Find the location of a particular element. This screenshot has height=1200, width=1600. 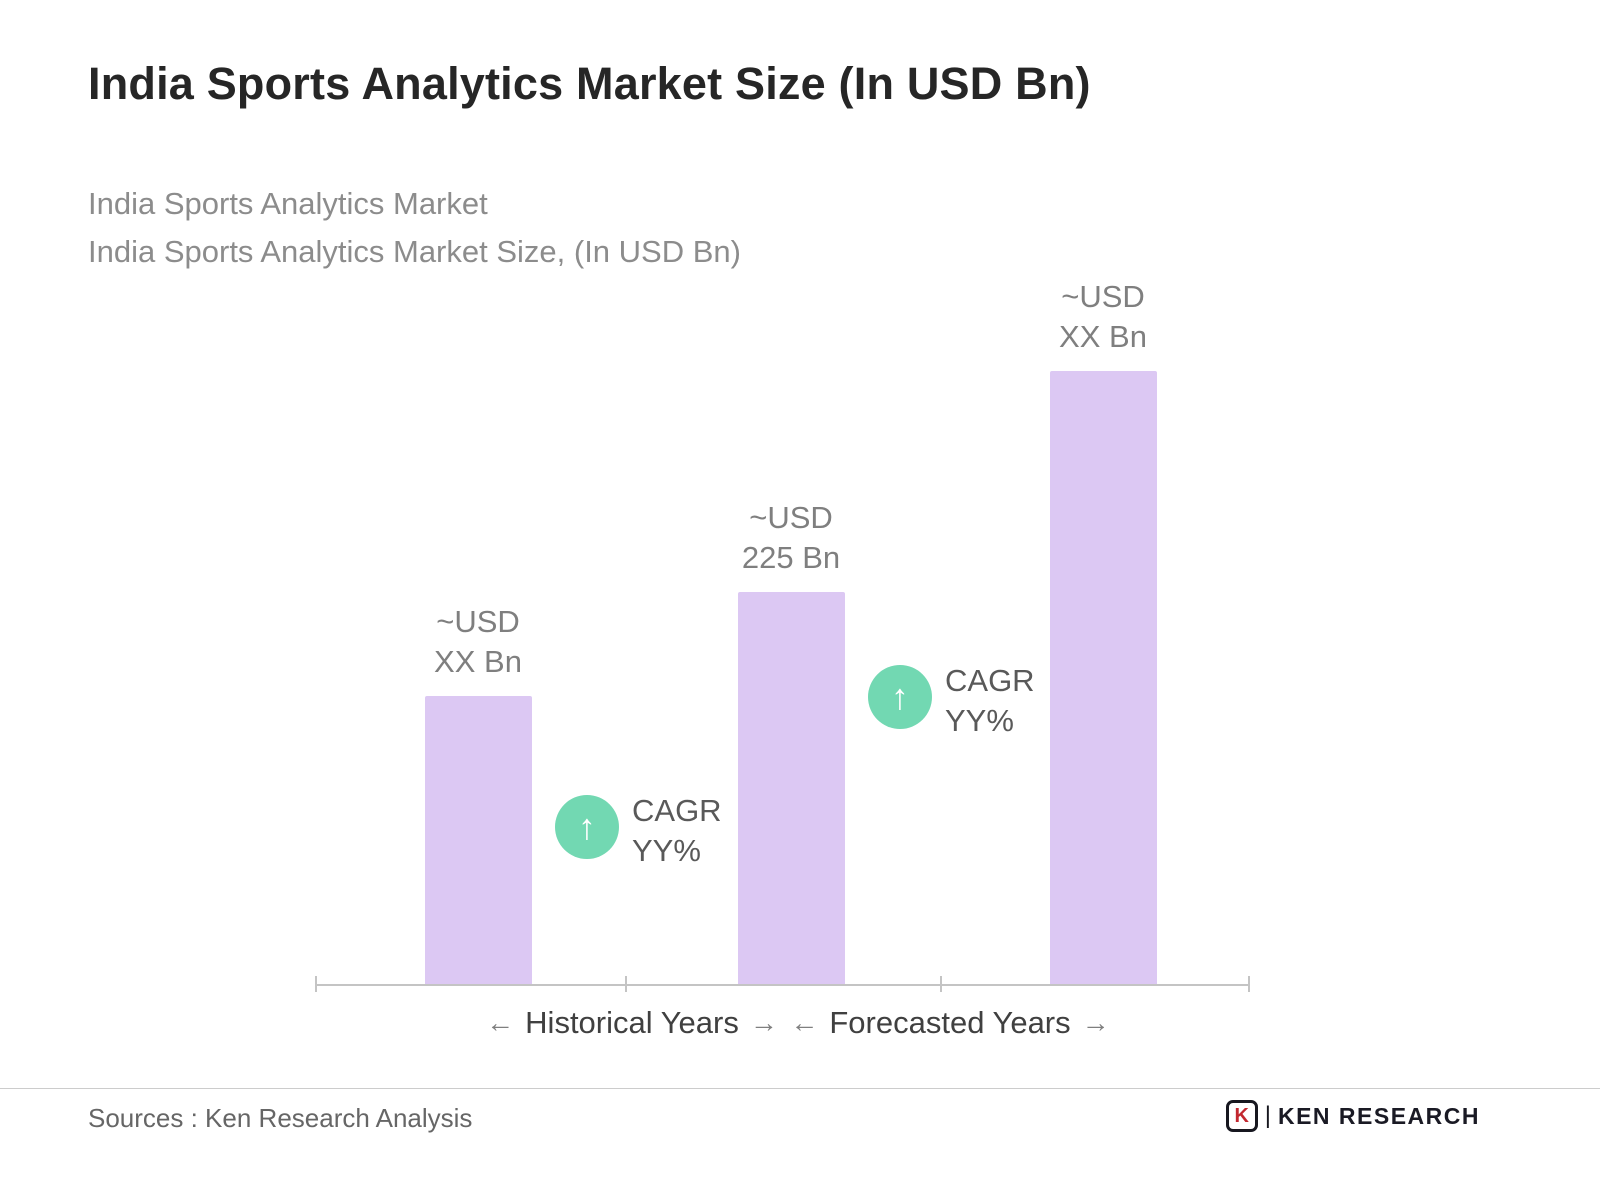

cagr-annotation-2: CAGR YY% is located at coordinates (990, 701).